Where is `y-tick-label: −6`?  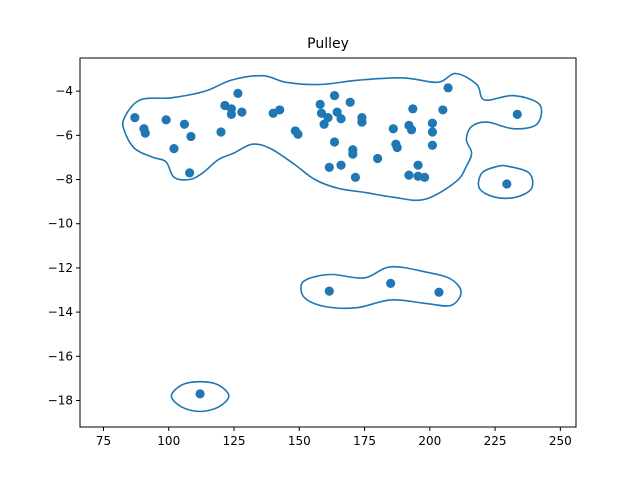 y-tick-label: −6 is located at coordinates (64, 135).